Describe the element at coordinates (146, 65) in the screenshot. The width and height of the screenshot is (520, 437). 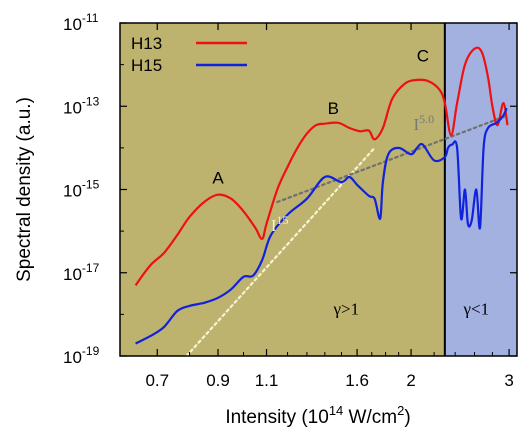
I see `legend-label-H15: H15` at that location.